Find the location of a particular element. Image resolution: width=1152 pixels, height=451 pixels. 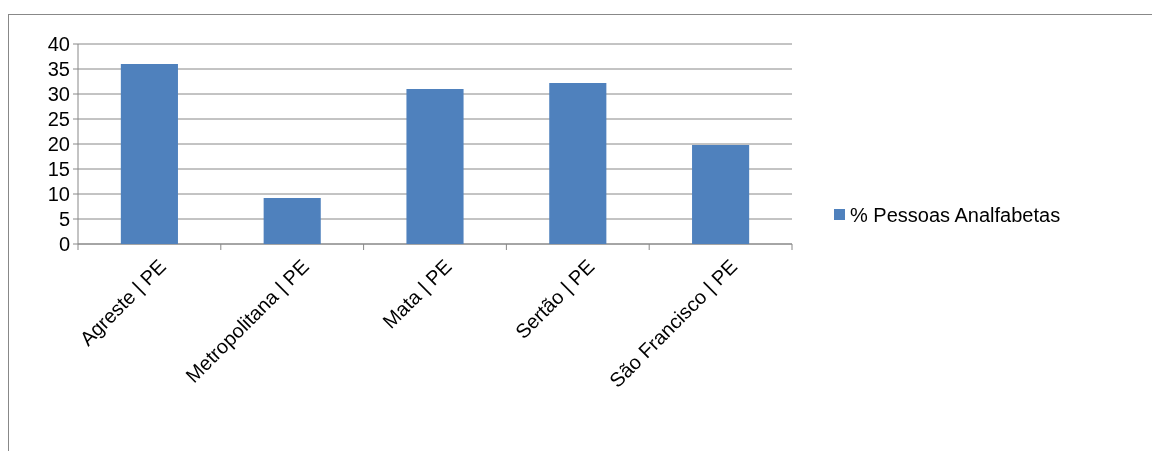

y-tick-label: 30 is located at coordinates (58, 94).